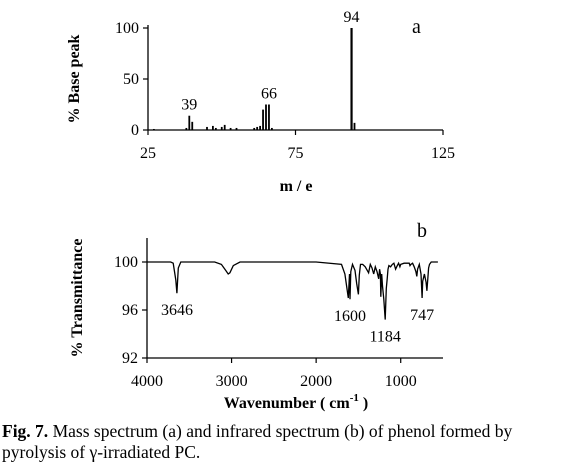  Describe the element at coordinates (135, 130) in the screenshot. I see `y-tick-label-a: 0` at that location.